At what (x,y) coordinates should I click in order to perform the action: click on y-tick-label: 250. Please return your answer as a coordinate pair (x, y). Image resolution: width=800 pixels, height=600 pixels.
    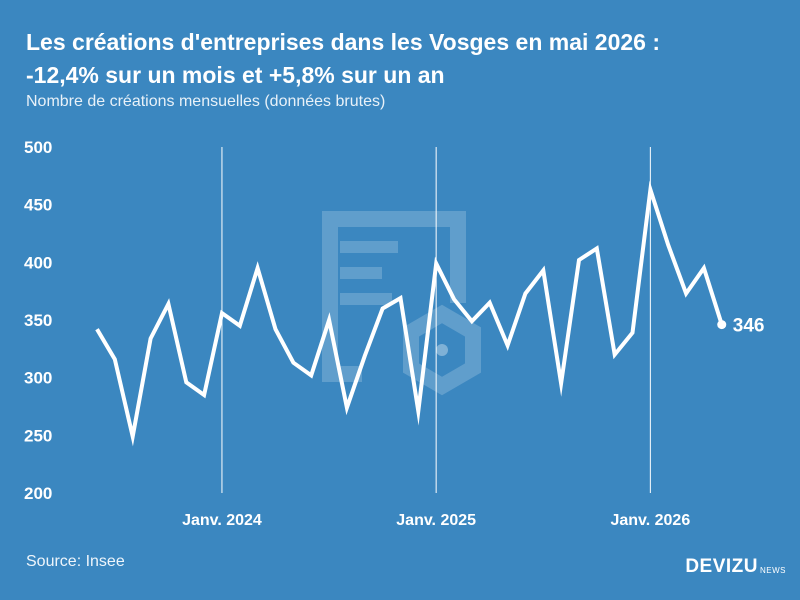
    Looking at the image, I should click on (38, 435).